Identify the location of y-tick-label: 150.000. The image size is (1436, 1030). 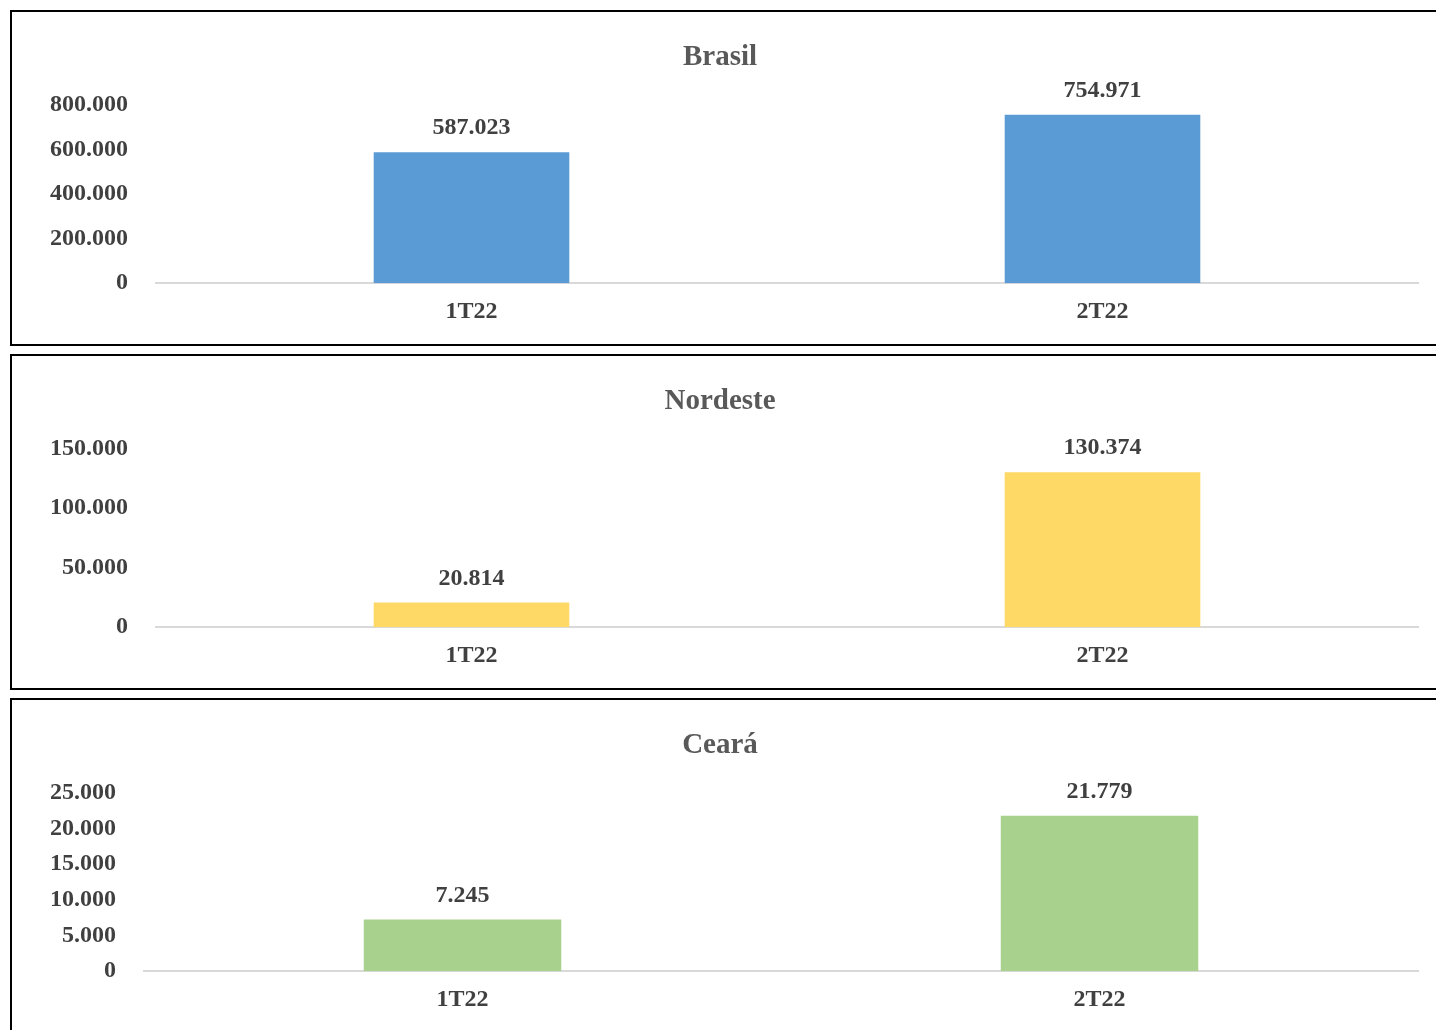
(89, 447).